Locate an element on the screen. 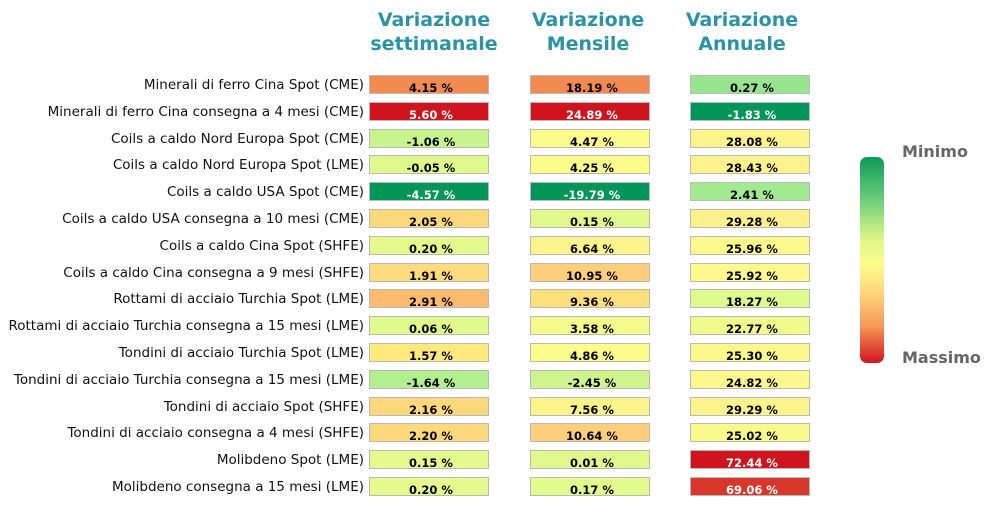 The image size is (1000, 509). cell-value-label: 0.27 % is located at coordinates (752, 88).